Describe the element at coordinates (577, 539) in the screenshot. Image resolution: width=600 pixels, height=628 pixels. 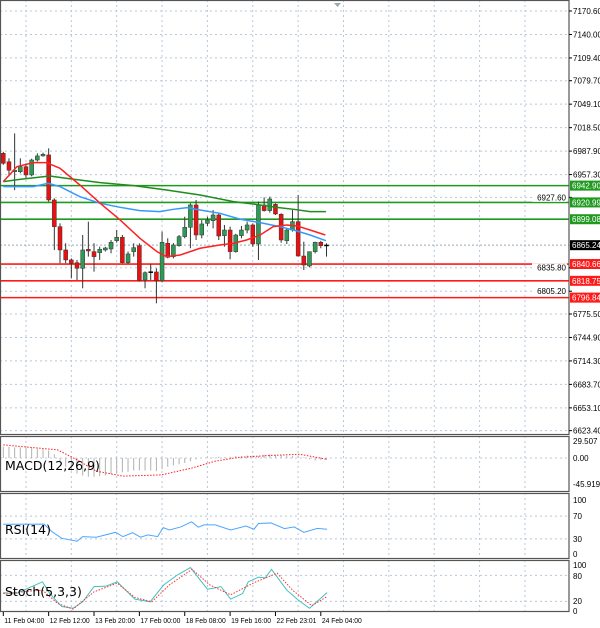
I see `indicator-axis-label: 30` at that location.